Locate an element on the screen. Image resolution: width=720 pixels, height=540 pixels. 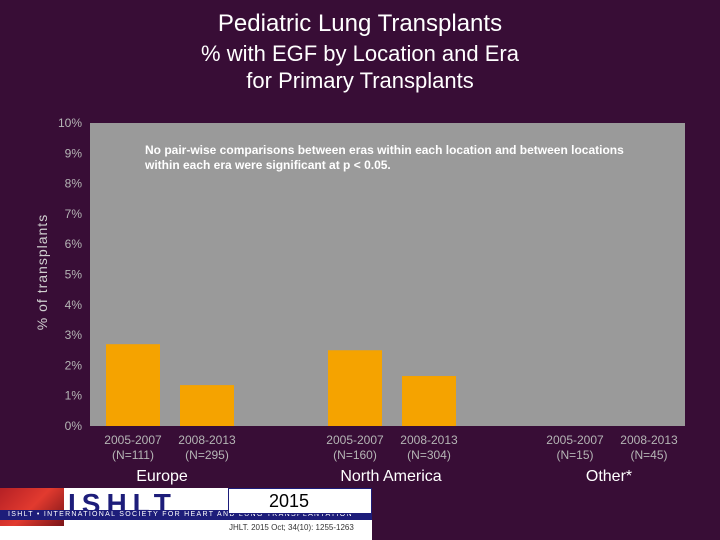
x-category-label: 2008-2013 (N=295) is located at coordinates (207, 448).